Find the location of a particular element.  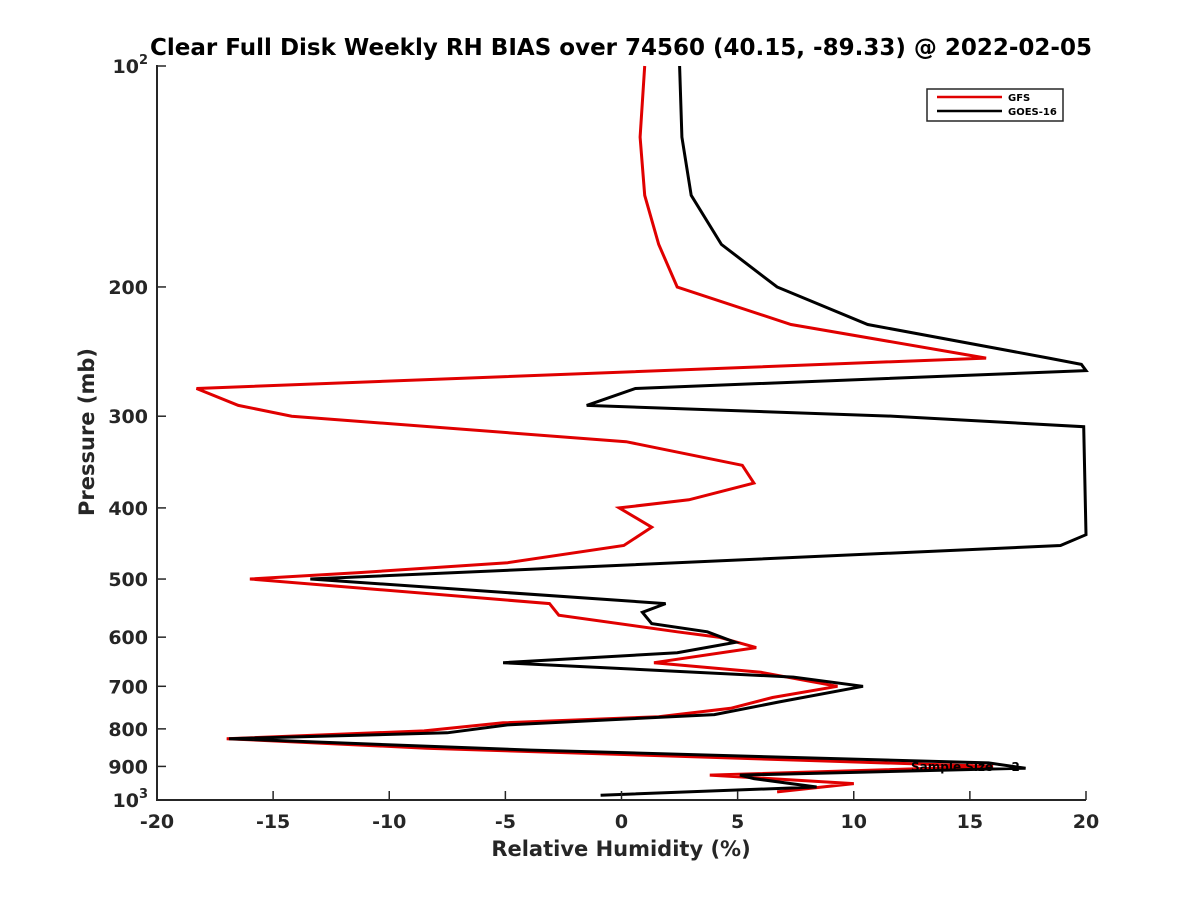

y-tick-label: 10² is located at coordinates (131, 65).